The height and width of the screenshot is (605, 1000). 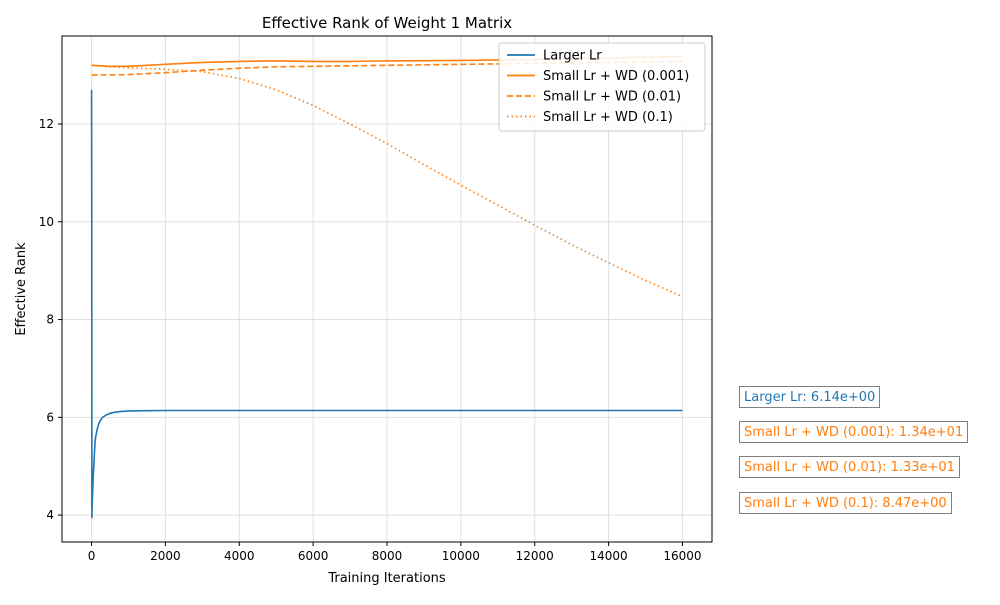 I want to click on x-axis-label: Training Iterations, so click(x=386, y=578).